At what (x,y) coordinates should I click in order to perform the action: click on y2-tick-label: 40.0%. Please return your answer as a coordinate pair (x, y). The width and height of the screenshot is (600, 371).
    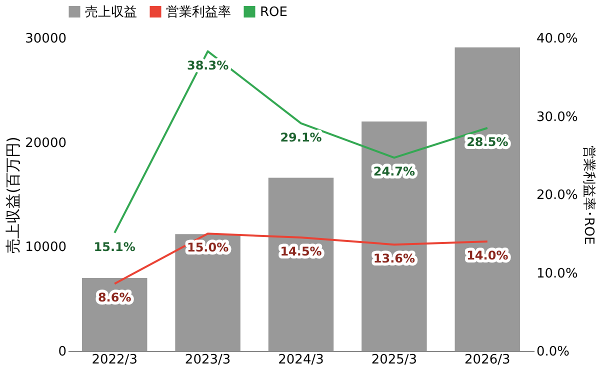
    Looking at the image, I should click on (557, 39).